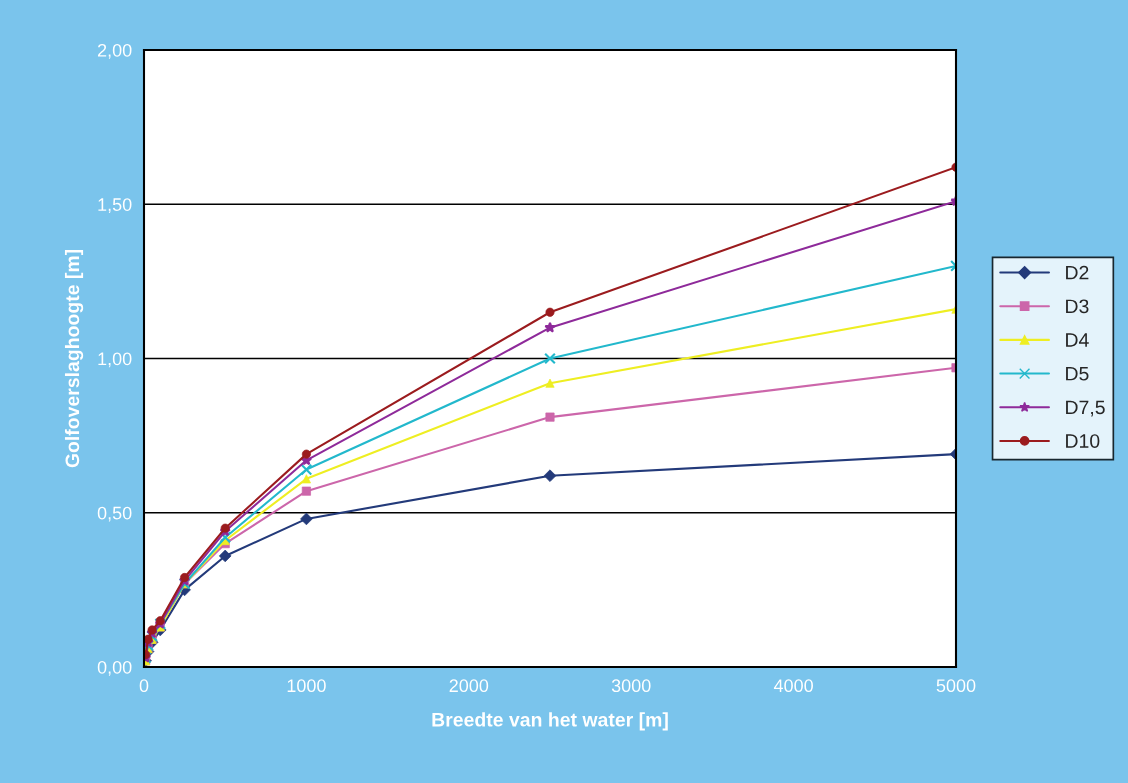 Image resolution: width=1128 pixels, height=783 pixels. What do you see at coordinates (1085, 408) in the screenshot?
I see `legend-label: D7,5` at bounding box center [1085, 408].